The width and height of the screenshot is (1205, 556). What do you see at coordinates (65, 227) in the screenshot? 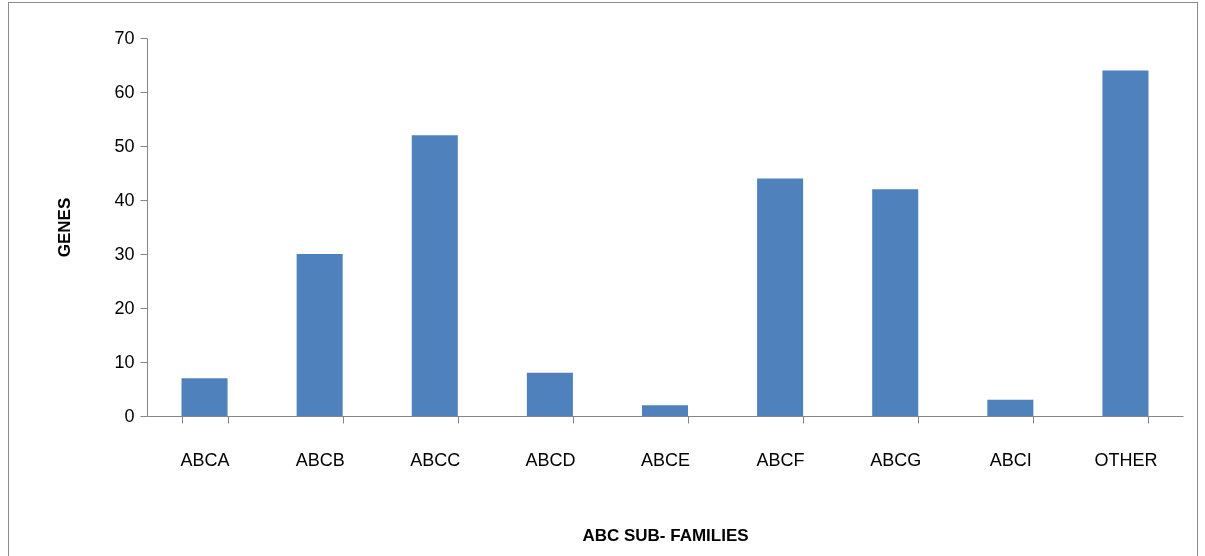
I see `y-axis-title: GENES` at bounding box center [65, 227].